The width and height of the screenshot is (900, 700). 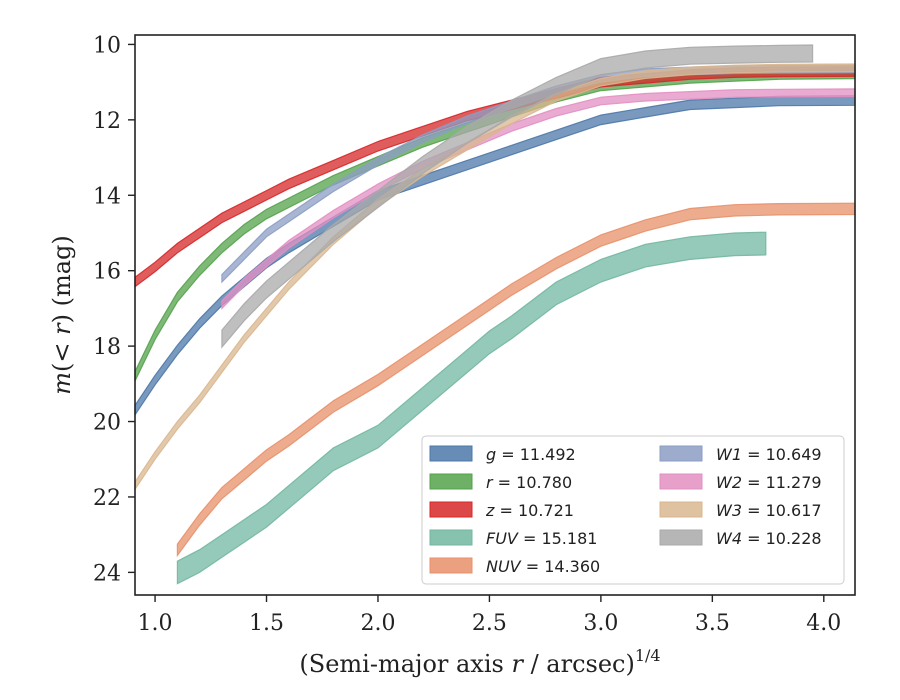 I want to click on x-axis: 1.0 1.5 2.0 2.5 3.0 3.5 4.0, so click(x=489, y=615).